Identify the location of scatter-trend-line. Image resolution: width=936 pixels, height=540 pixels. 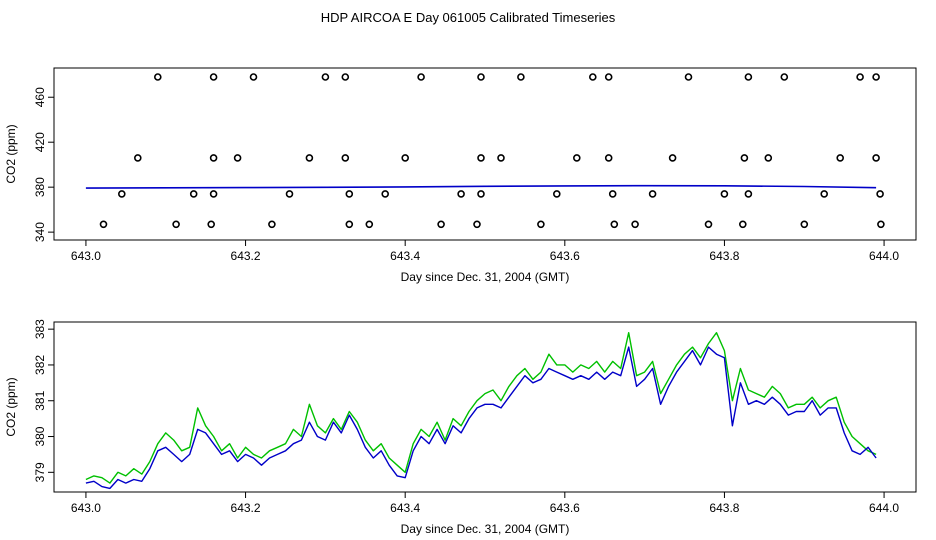
(481, 186).